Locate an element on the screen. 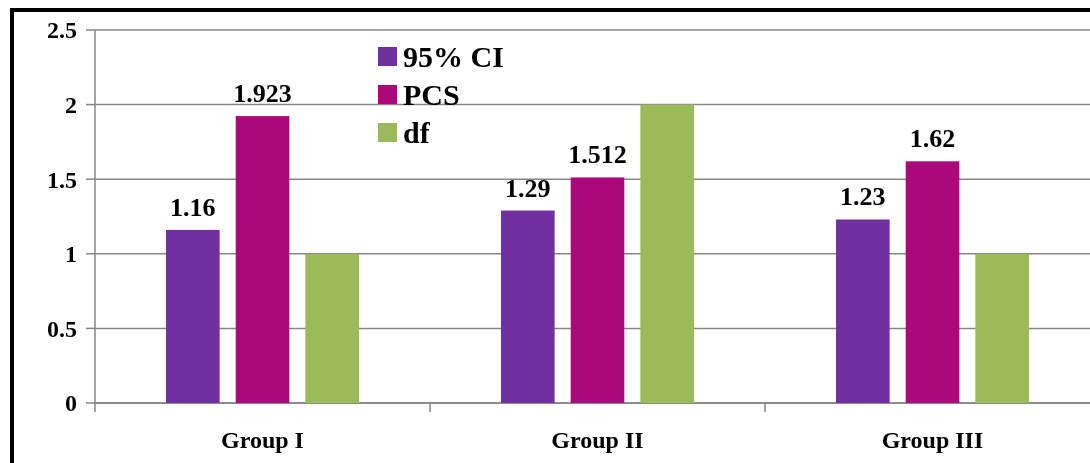  data-label: 1.23 is located at coordinates (863, 197).